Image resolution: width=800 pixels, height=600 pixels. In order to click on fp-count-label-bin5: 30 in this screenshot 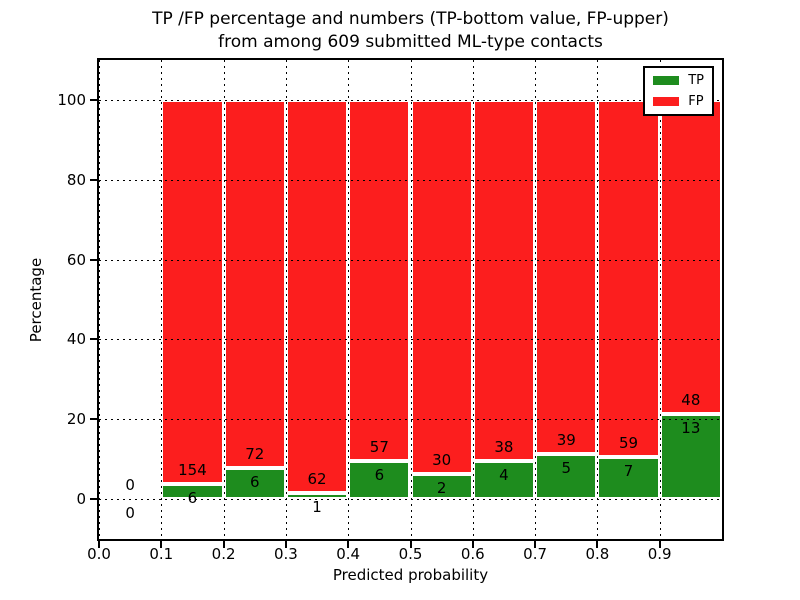, I will do `click(442, 460)`.